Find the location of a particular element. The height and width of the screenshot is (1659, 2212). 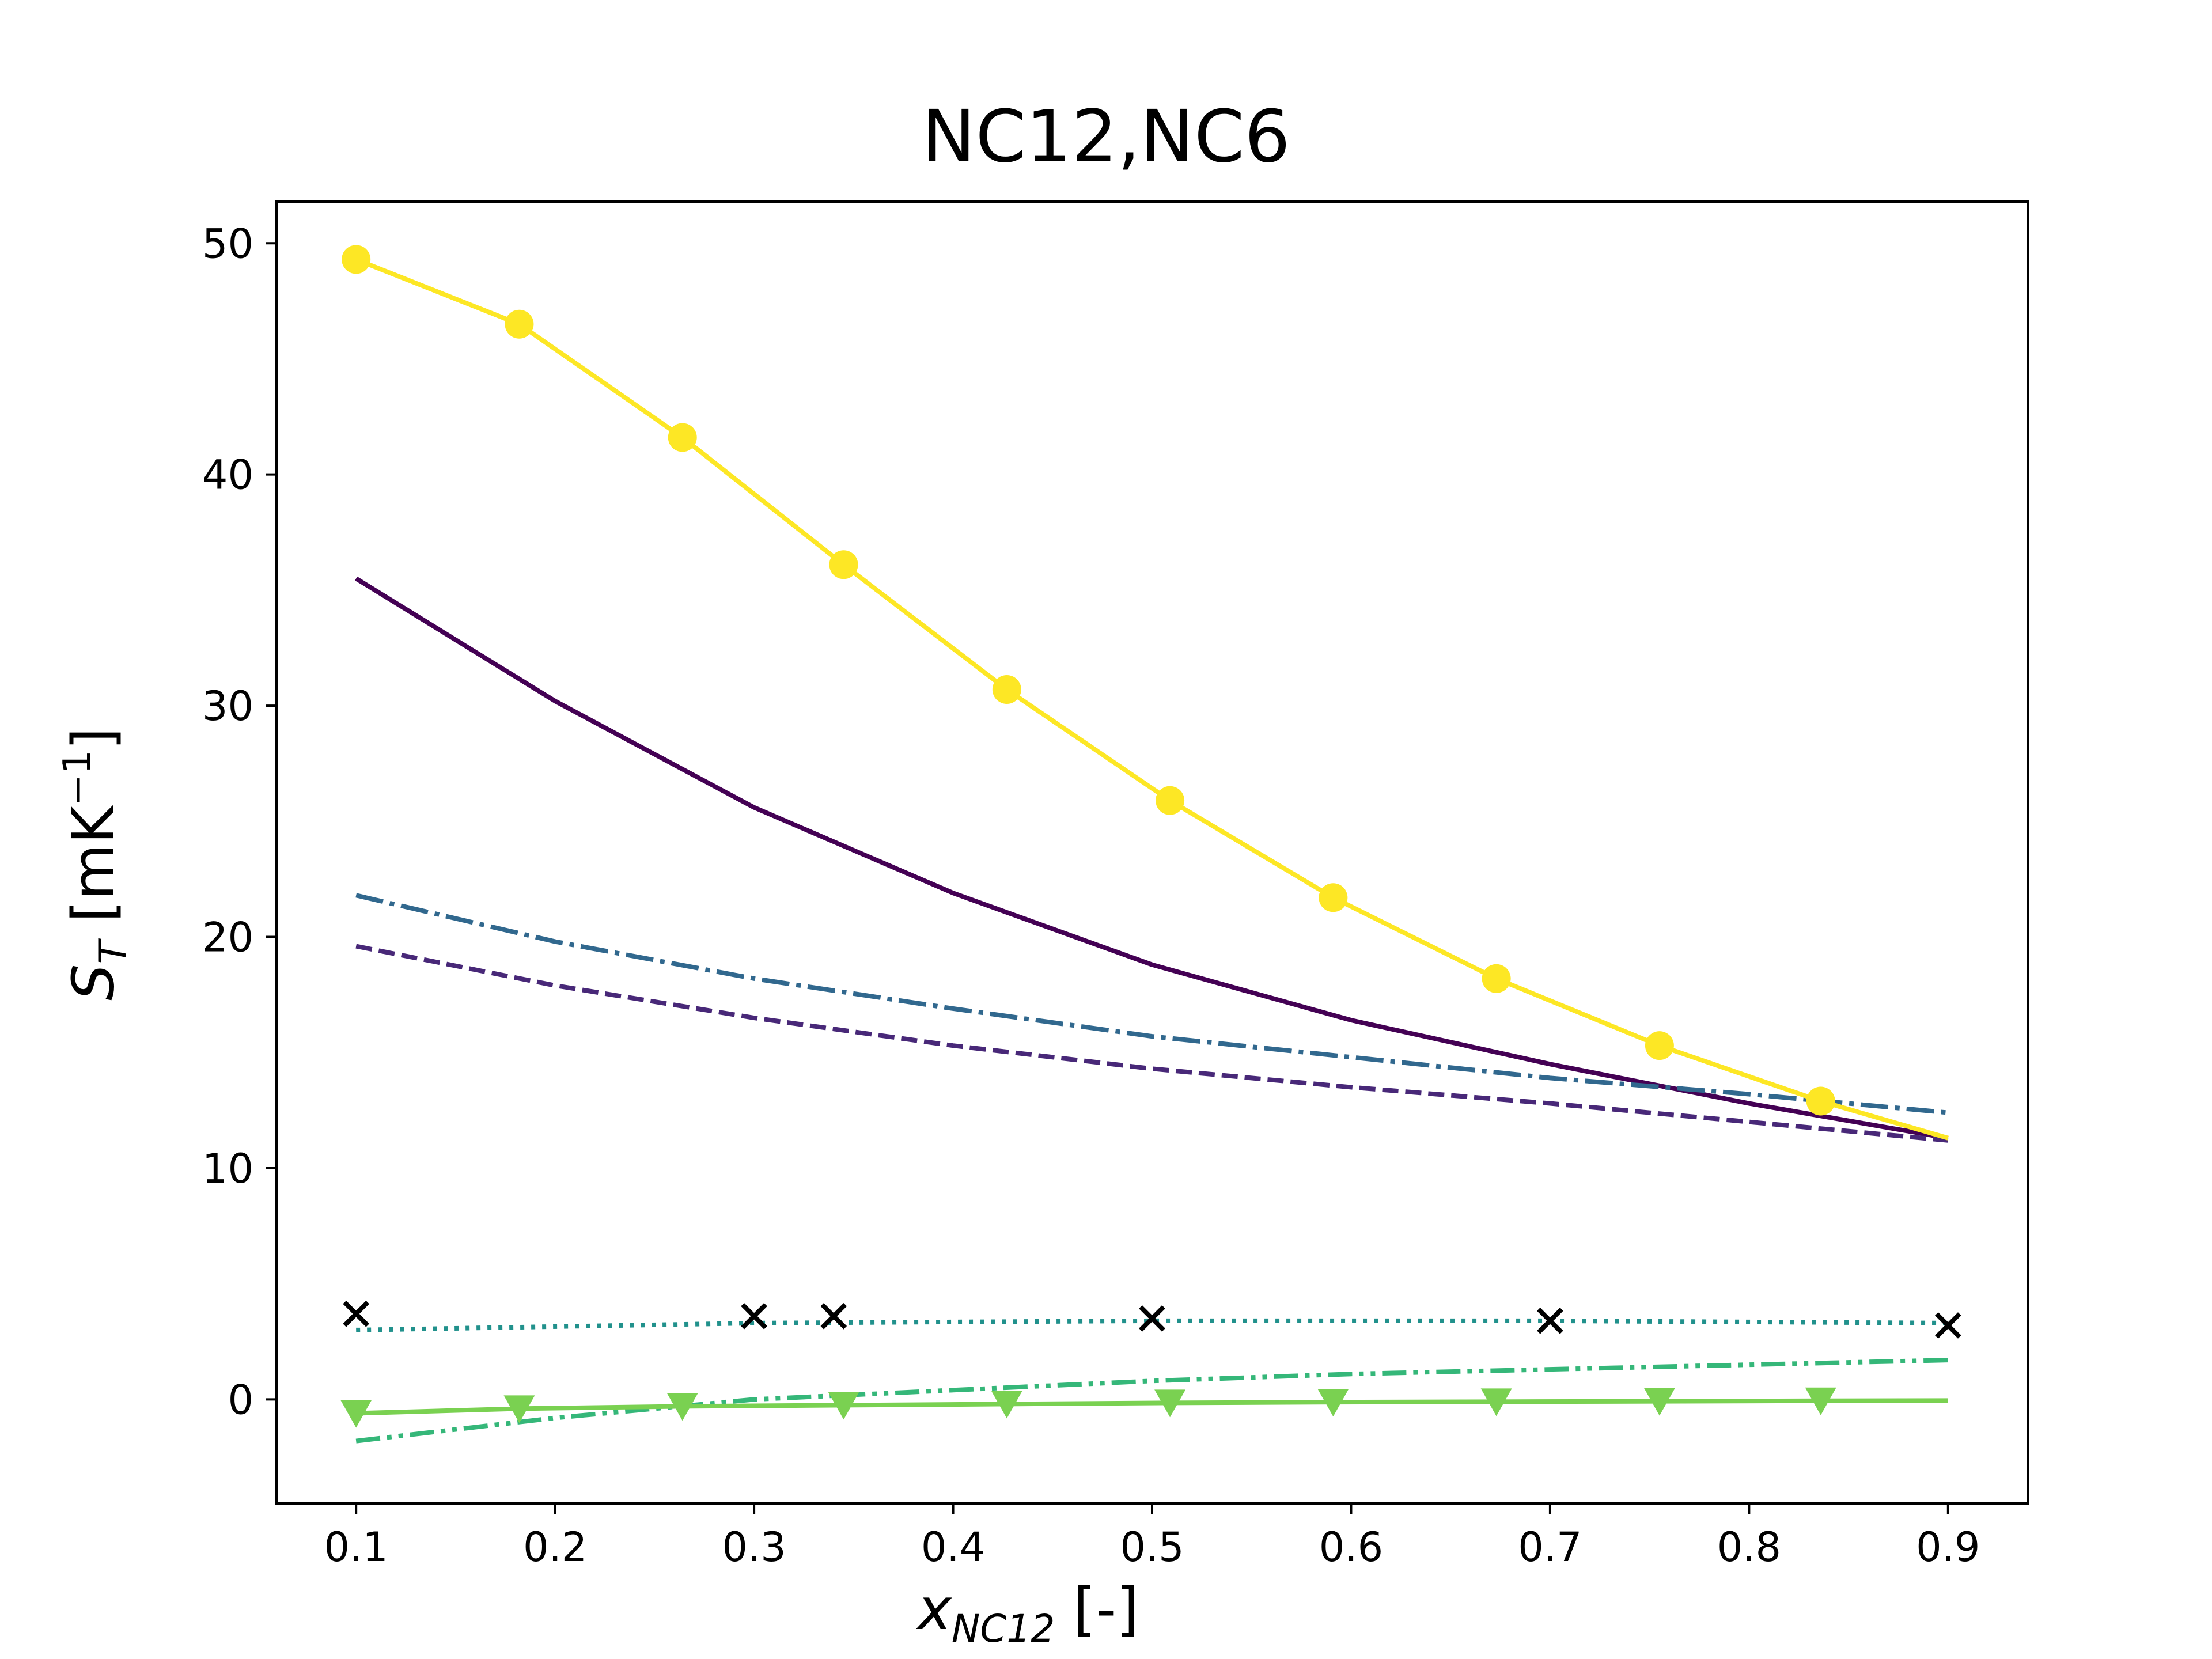

x-tick-label-0: 0.1 is located at coordinates (356, 1547).